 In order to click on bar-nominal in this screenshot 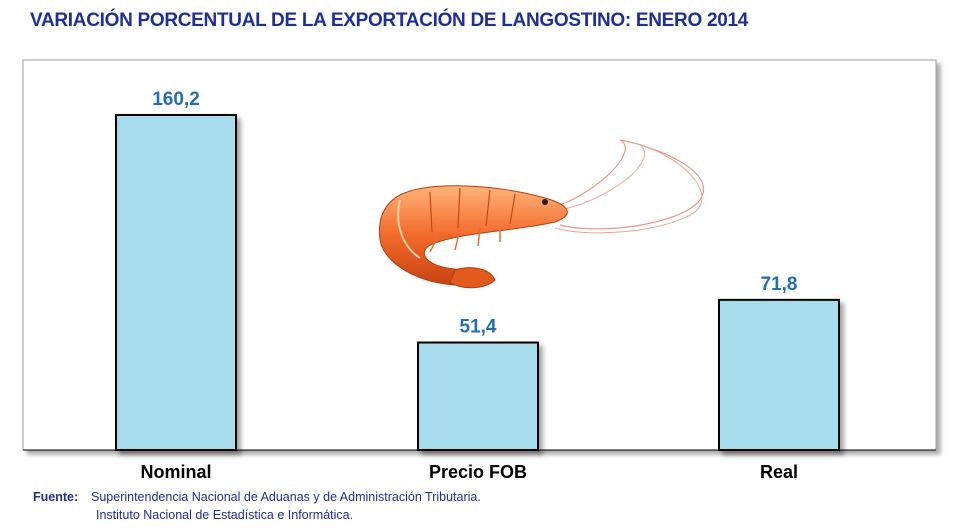, I will do `click(176, 282)`.